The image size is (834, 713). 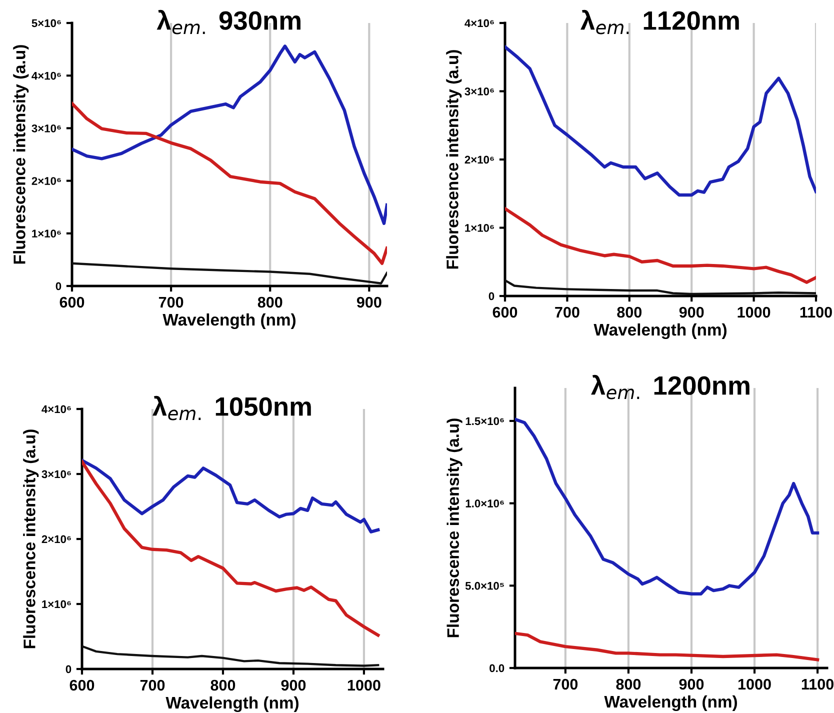 I want to click on chart-title: λ$_{em.}$ 1120nm, so click(x=659, y=22).